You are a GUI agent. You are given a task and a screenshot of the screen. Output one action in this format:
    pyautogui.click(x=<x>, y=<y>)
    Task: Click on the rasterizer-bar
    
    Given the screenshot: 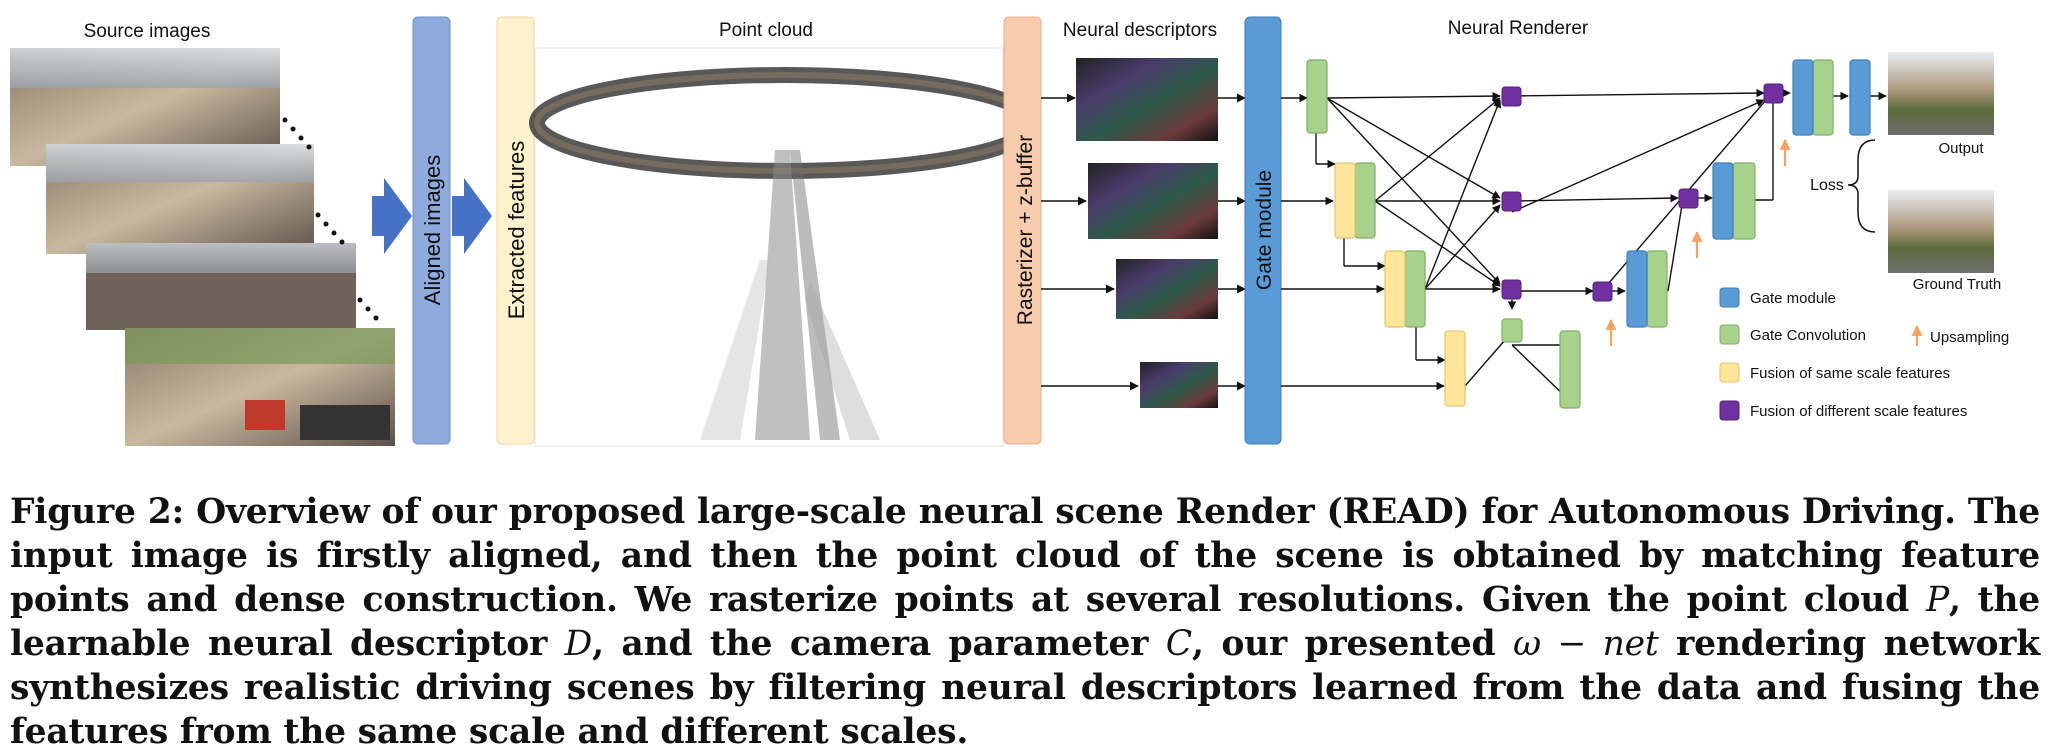 What is the action you would take?
    pyautogui.click(x=1022, y=230)
    